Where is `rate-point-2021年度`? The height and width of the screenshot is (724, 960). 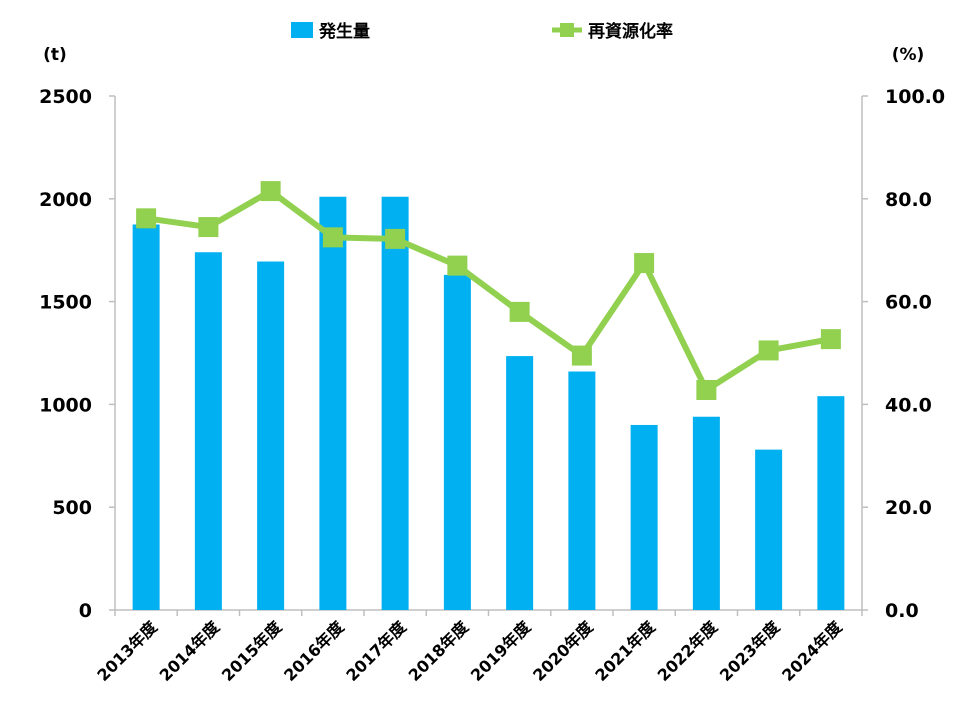 rate-point-2021年度 is located at coordinates (644, 263).